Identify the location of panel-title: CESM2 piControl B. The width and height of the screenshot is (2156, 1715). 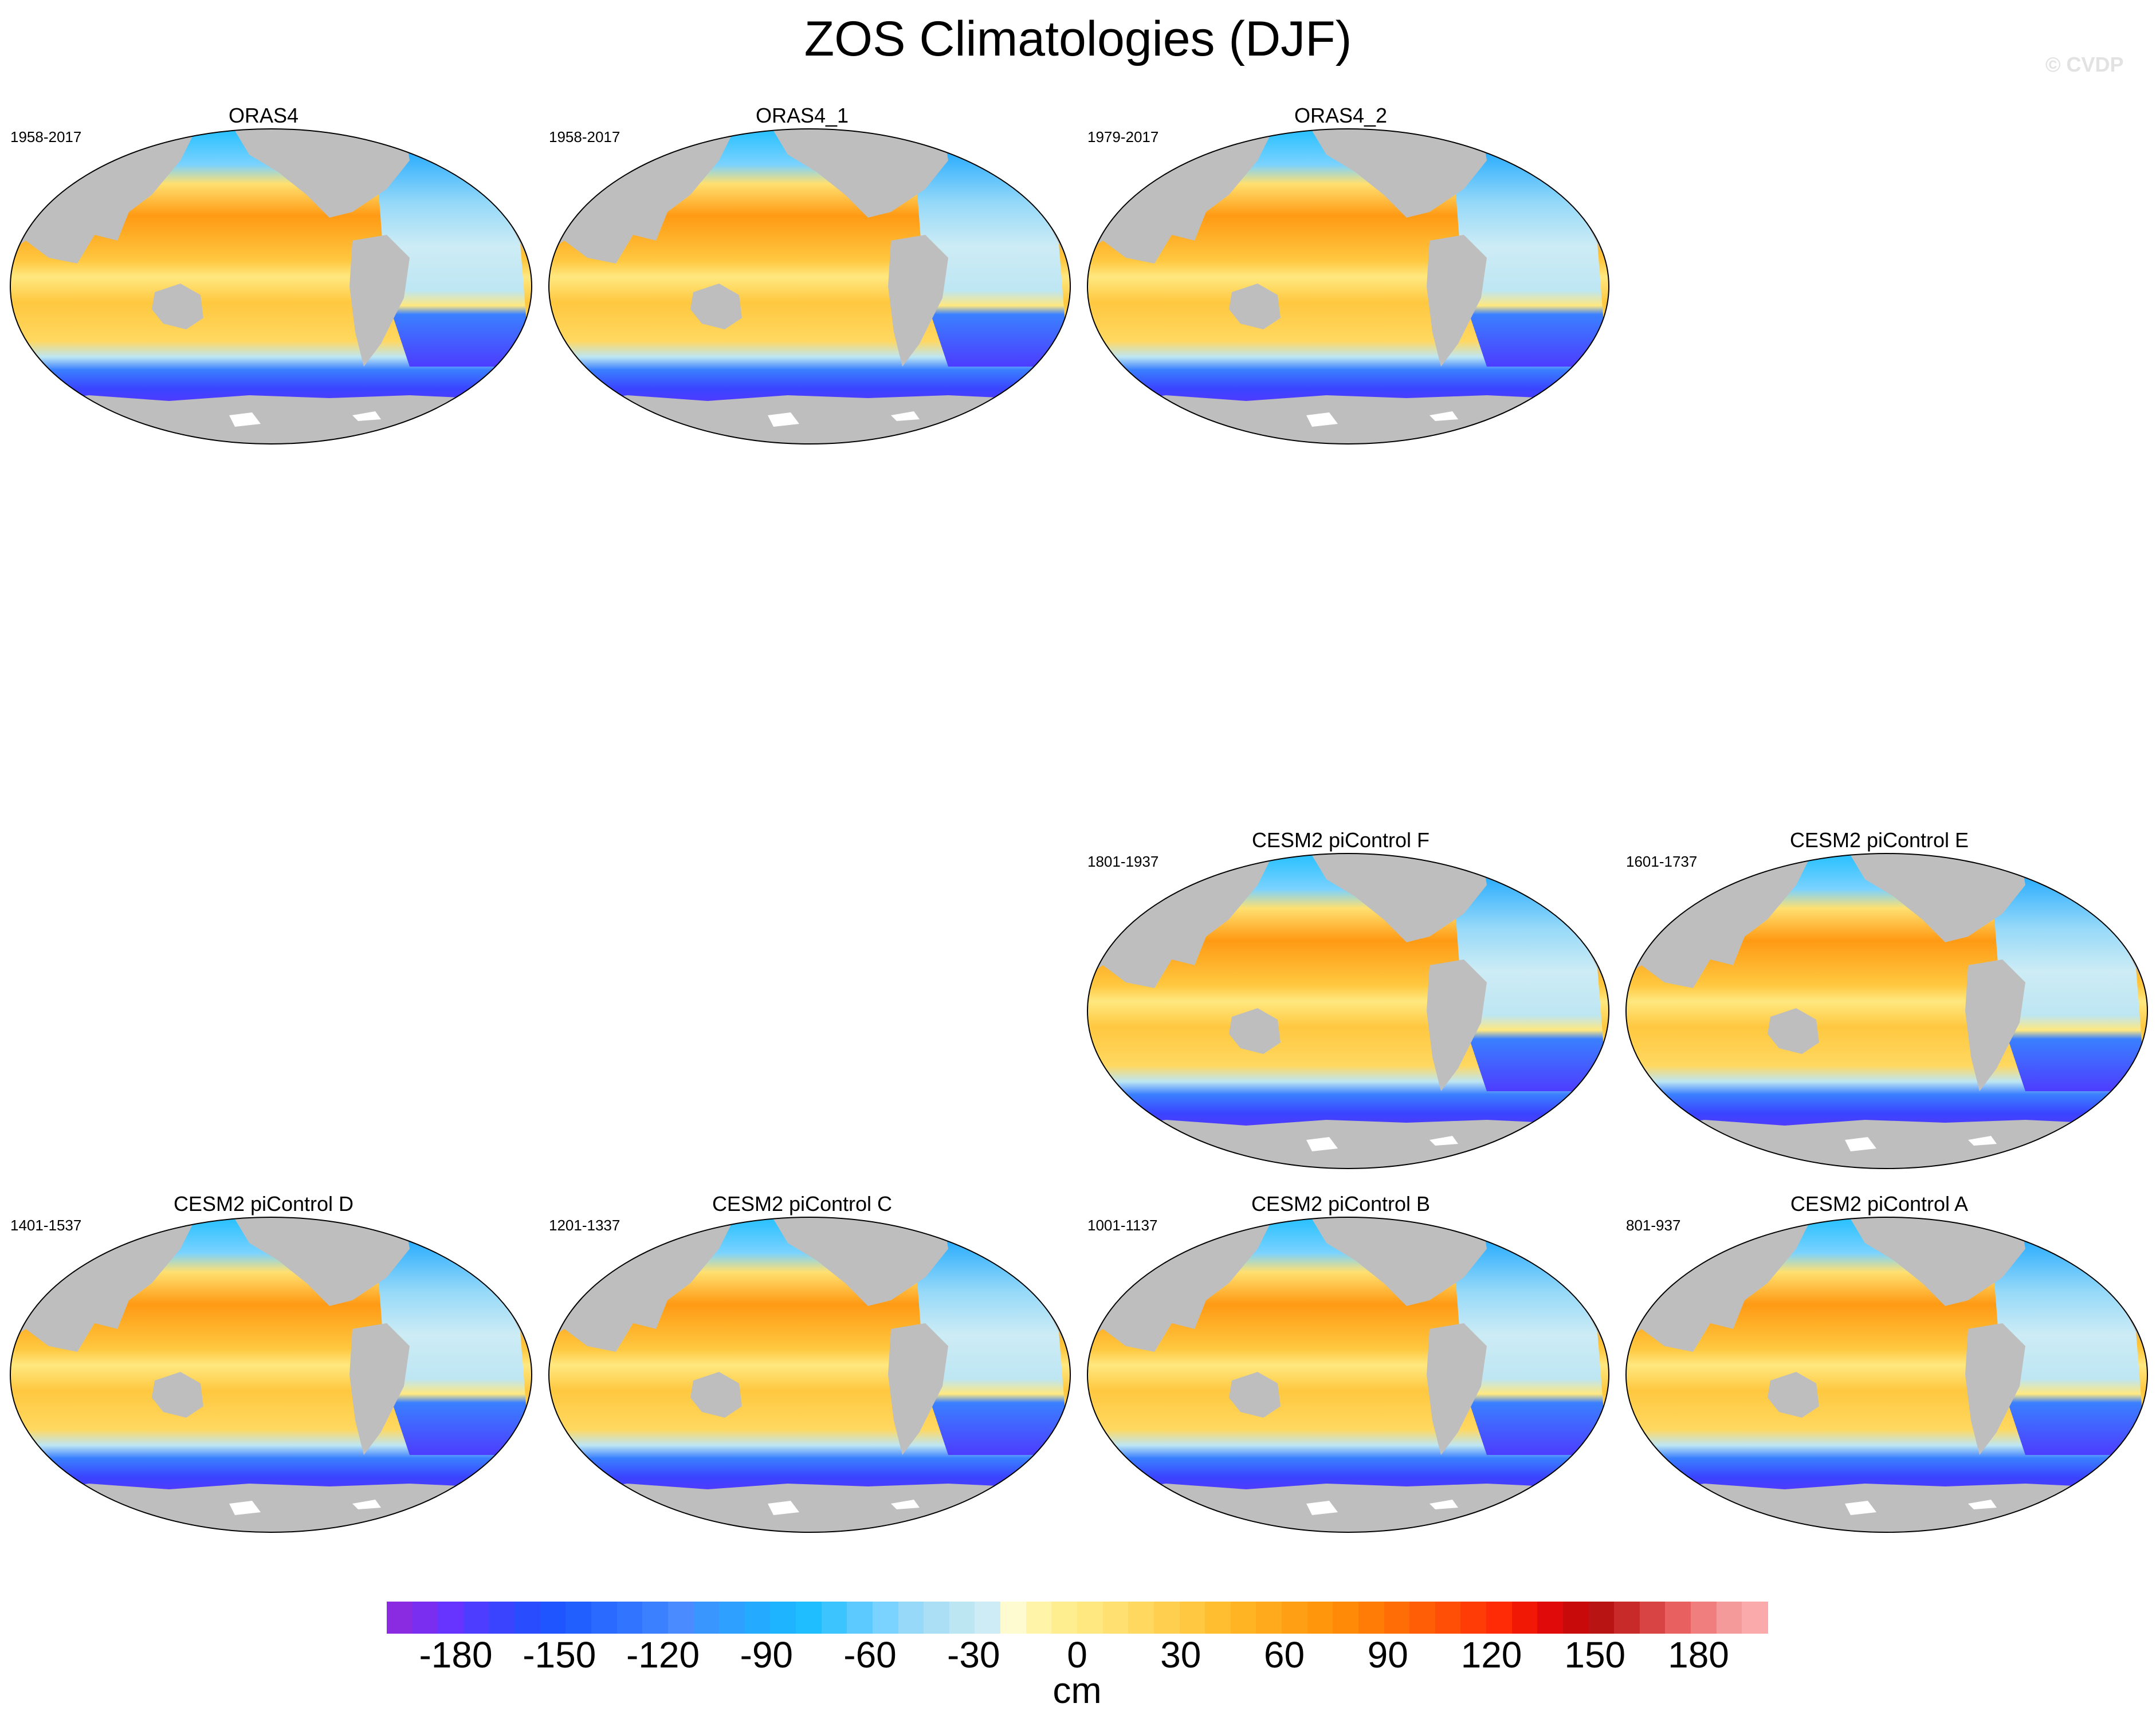
(1341, 1204).